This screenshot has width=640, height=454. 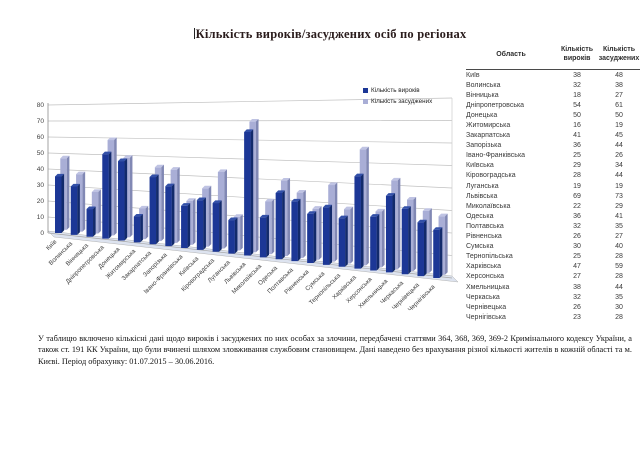 I want to click on y-tick-label: 40, so click(x=41, y=169).